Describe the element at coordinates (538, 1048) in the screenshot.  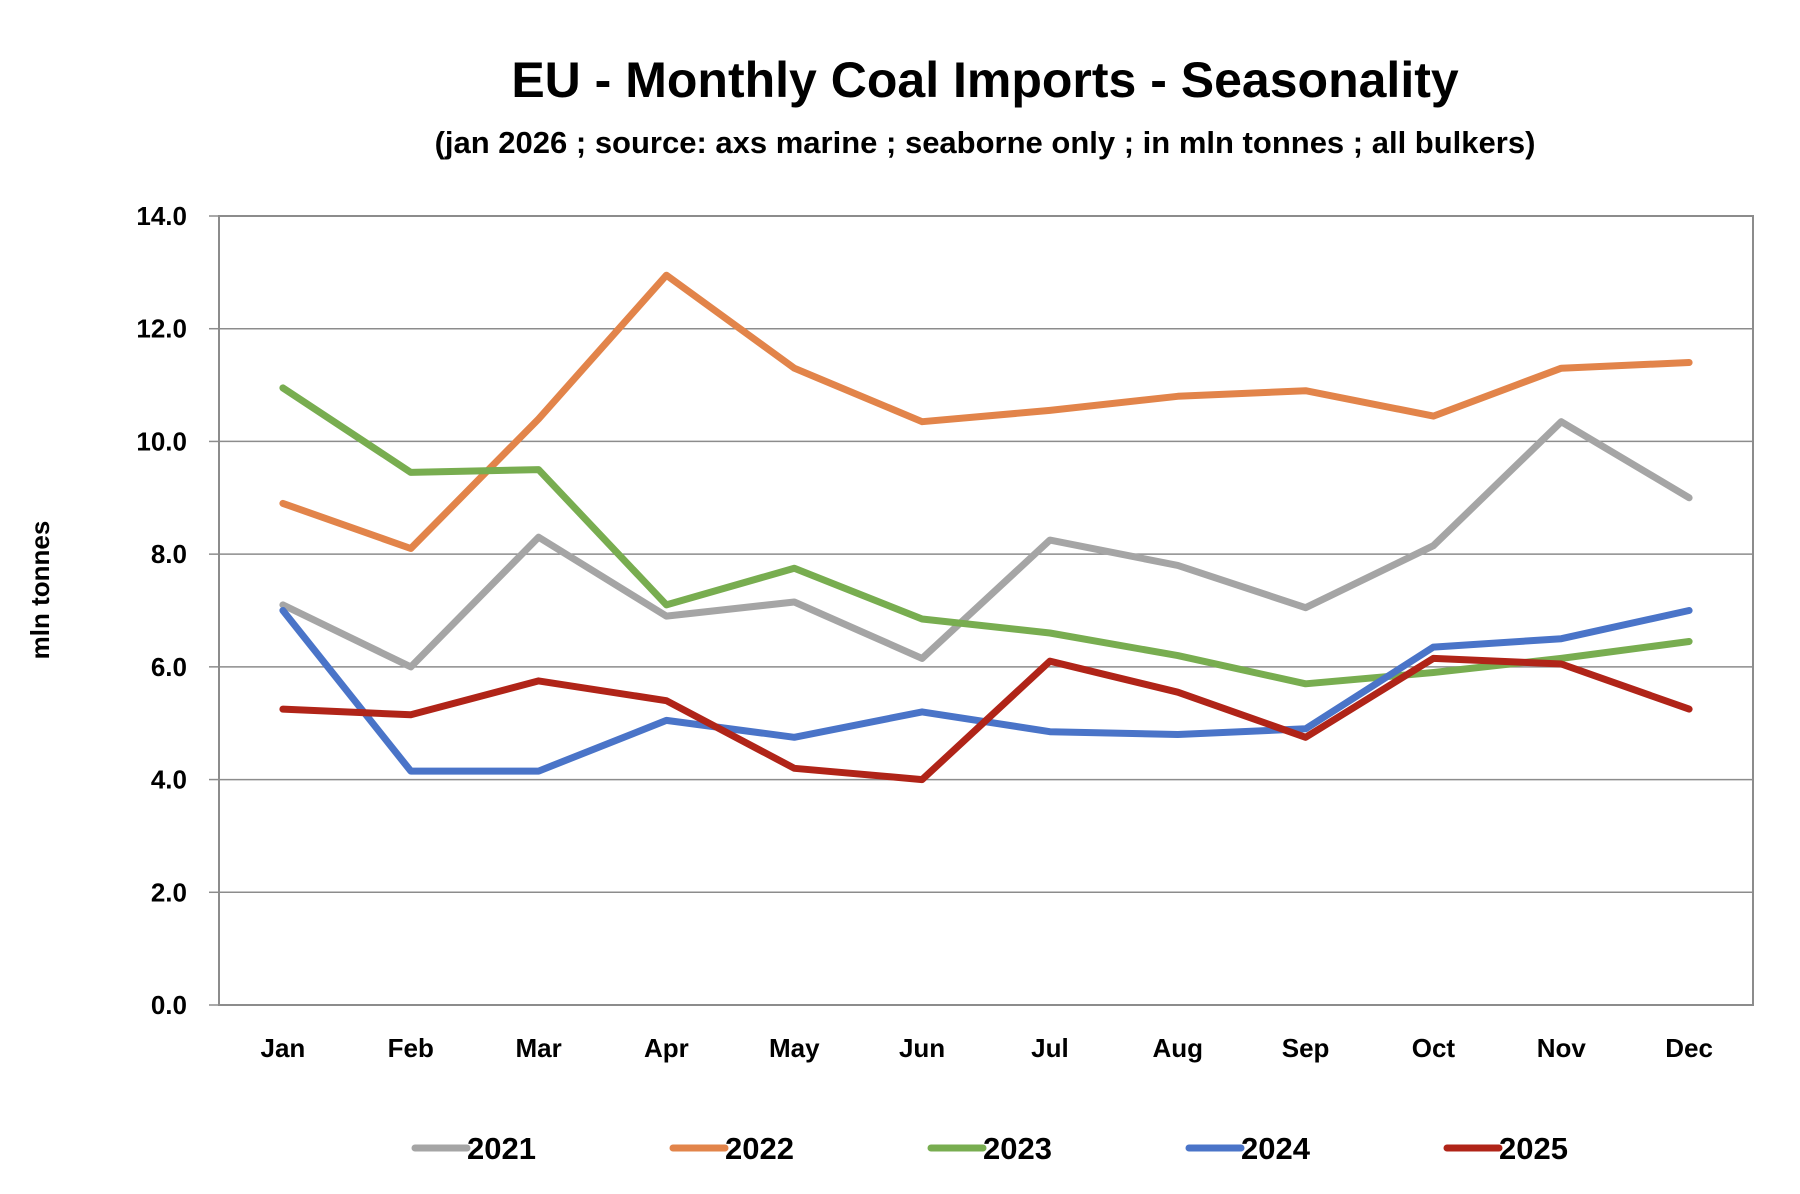
I see `x-tick-label: Mar` at that location.